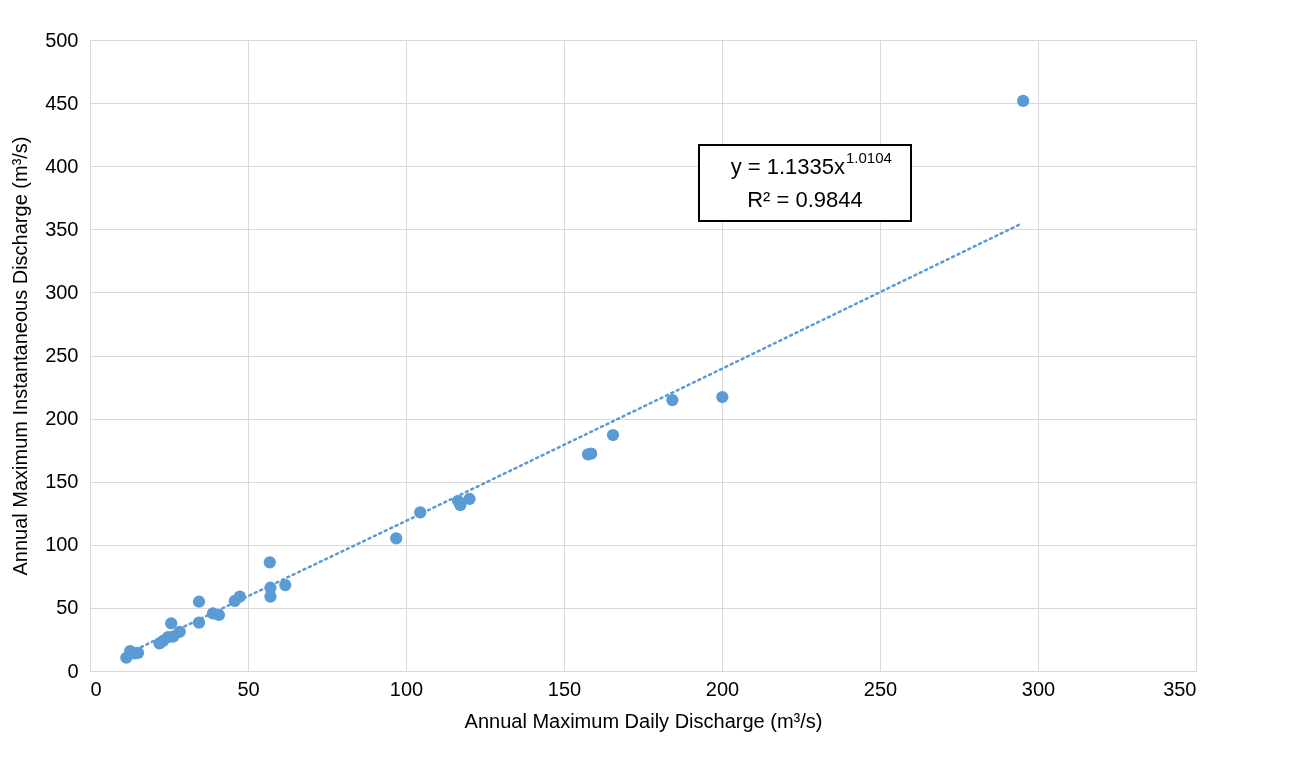 The width and height of the screenshot is (1315, 783). Describe the element at coordinates (805, 199) in the screenshot. I see `annotation: R² = 0.9844` at that location.